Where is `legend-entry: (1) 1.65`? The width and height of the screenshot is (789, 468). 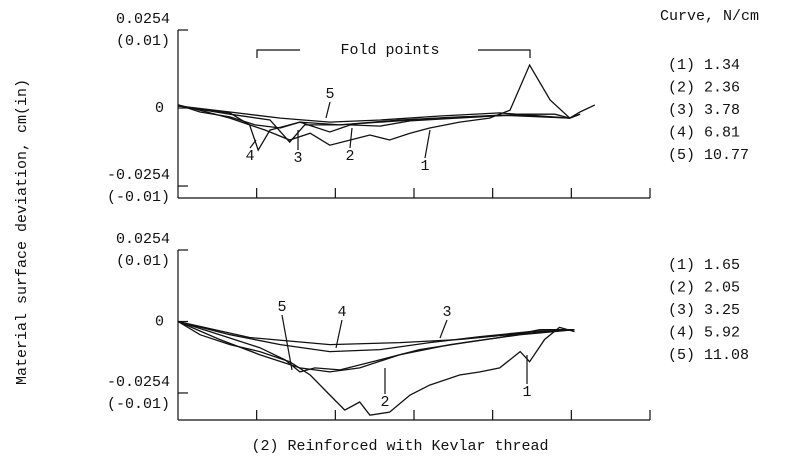
legend-entry: (1) 1.65 is located at coordinates (704, 265).